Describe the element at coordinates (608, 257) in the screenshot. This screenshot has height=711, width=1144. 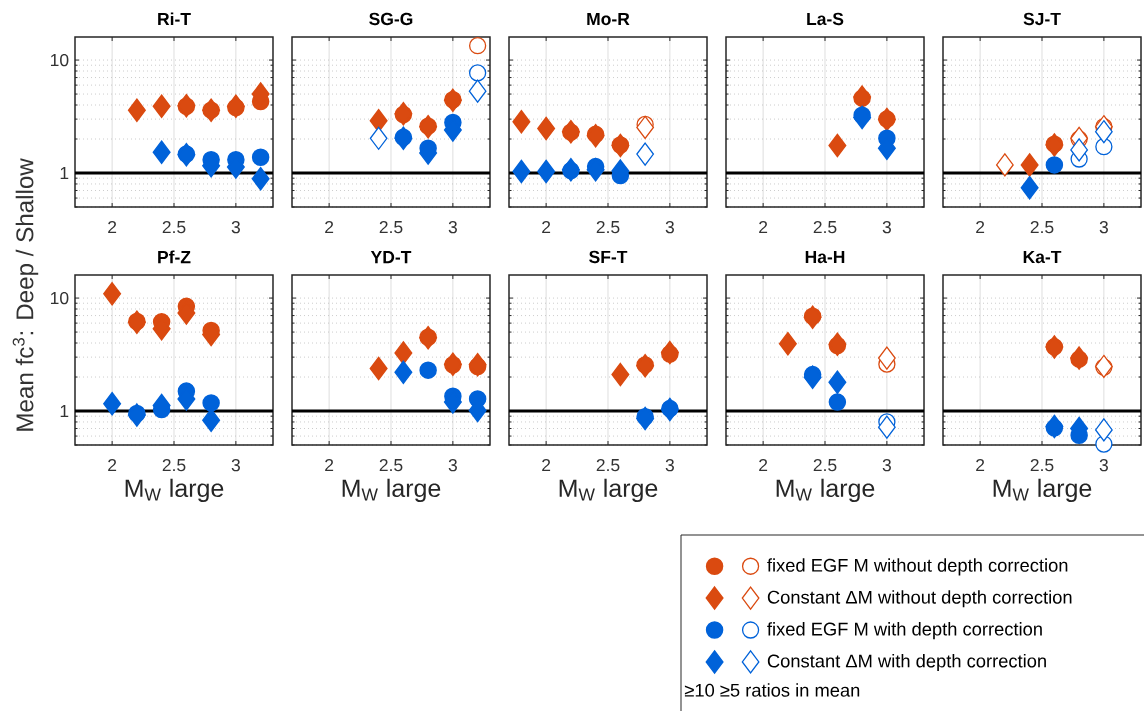
I see `chart-title: SF-T` at that location.